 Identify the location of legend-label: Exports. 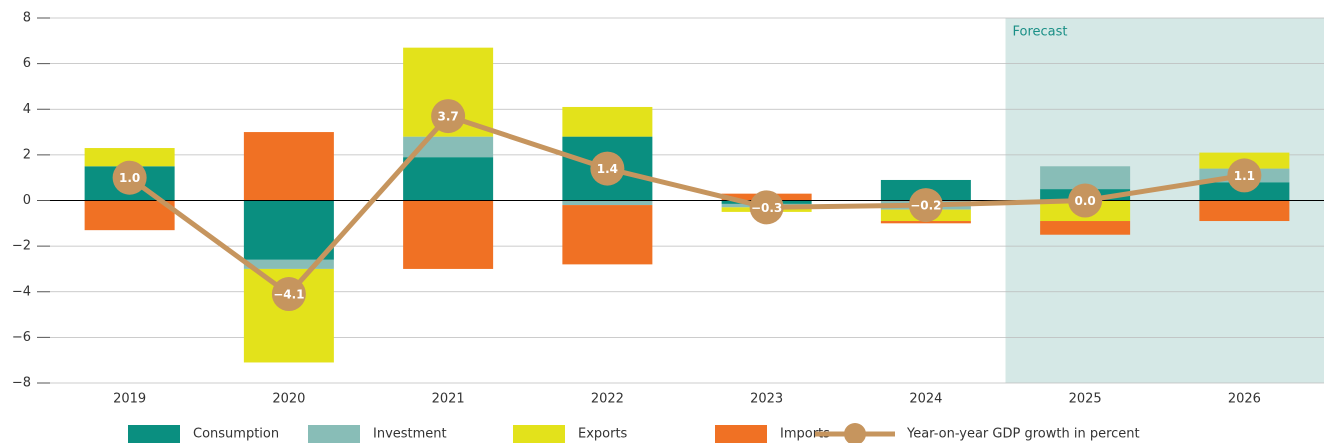
(603, 434).